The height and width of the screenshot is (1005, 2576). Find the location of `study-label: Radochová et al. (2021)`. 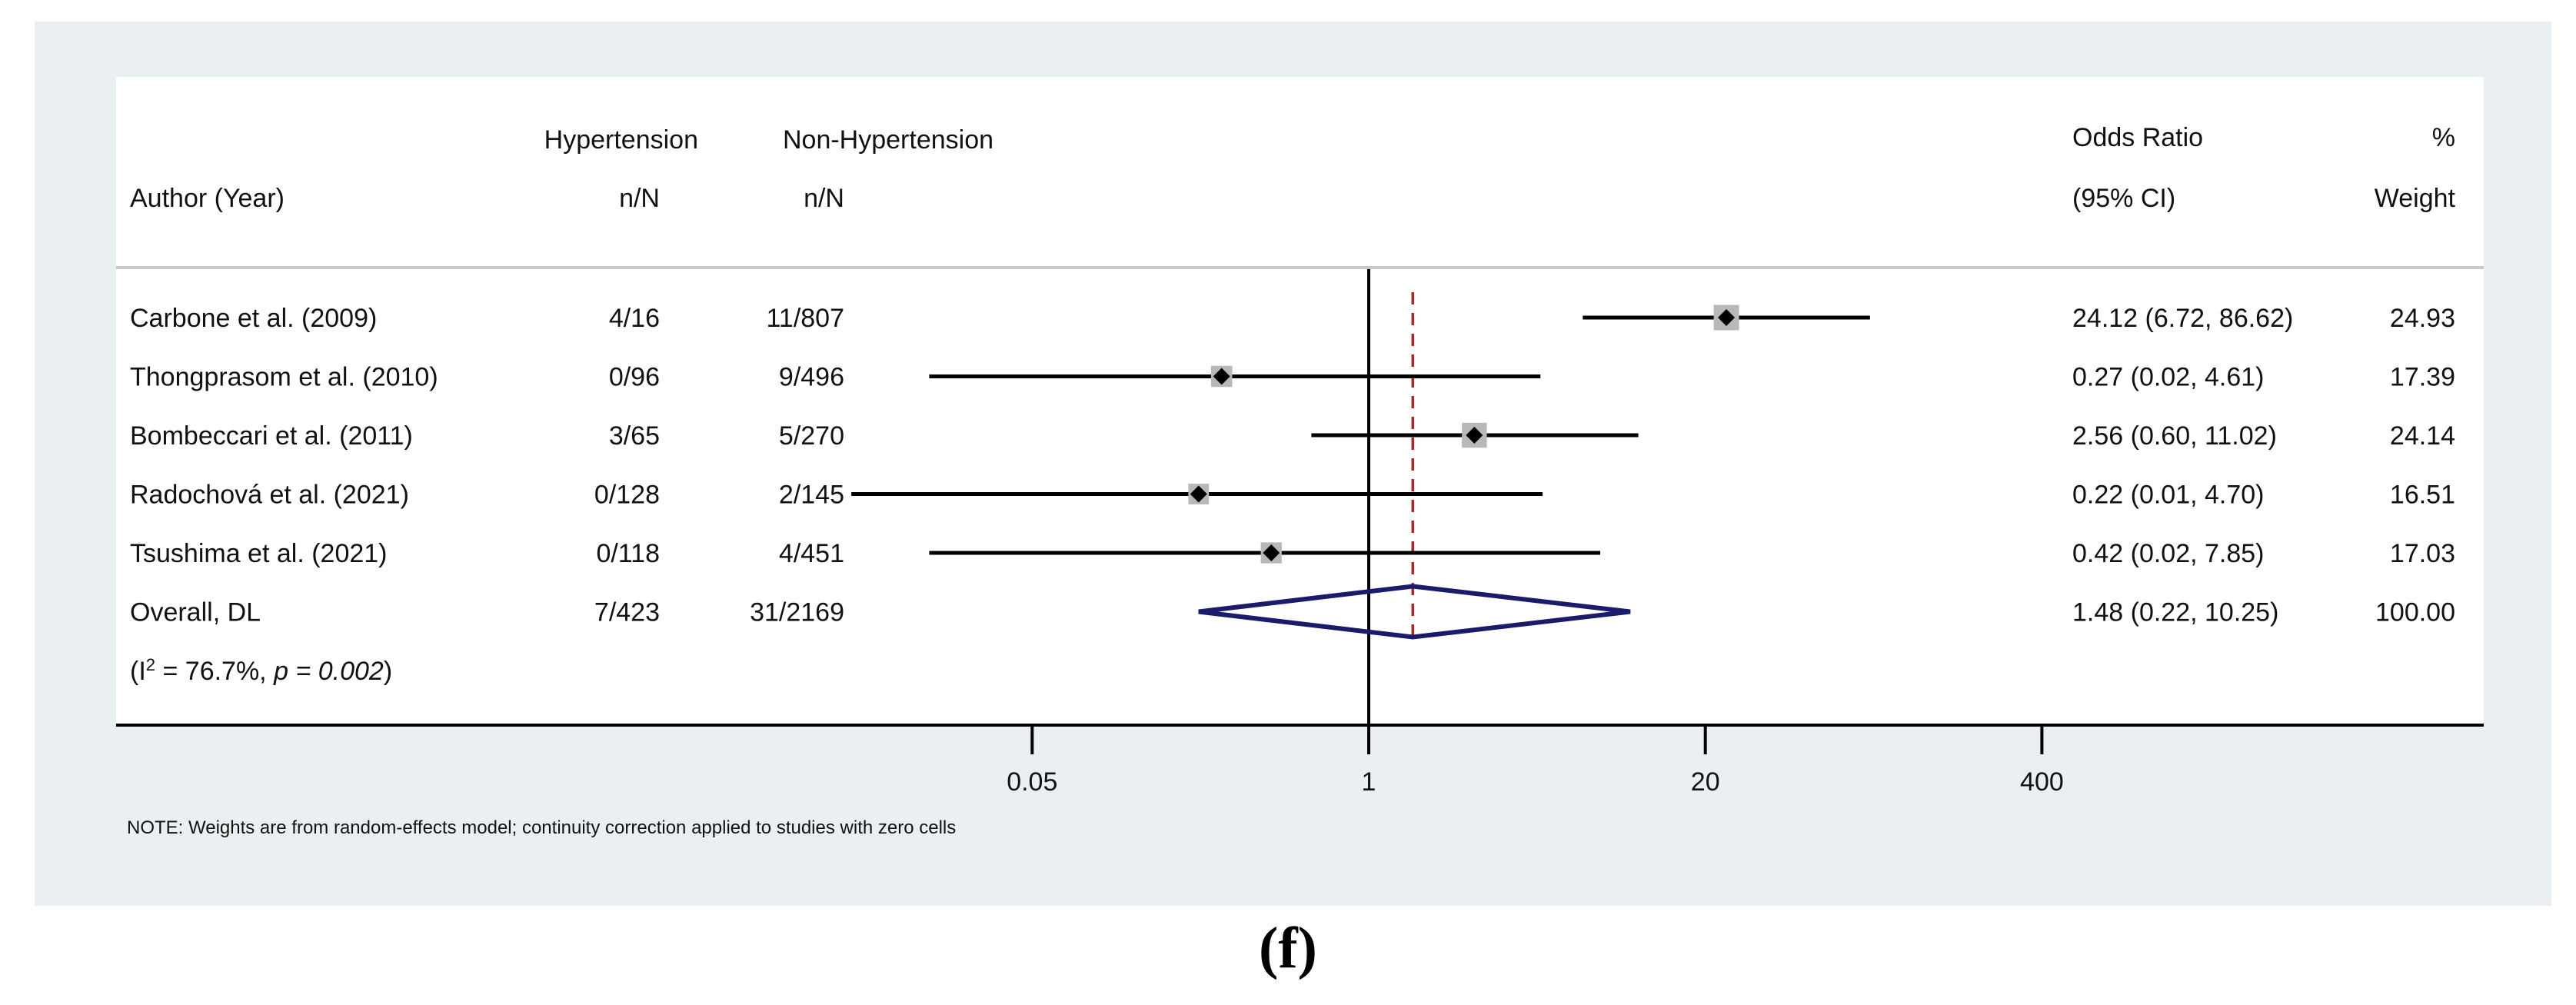

study-label: Radochová et al. (2021) is located at coordinates (269, 495).